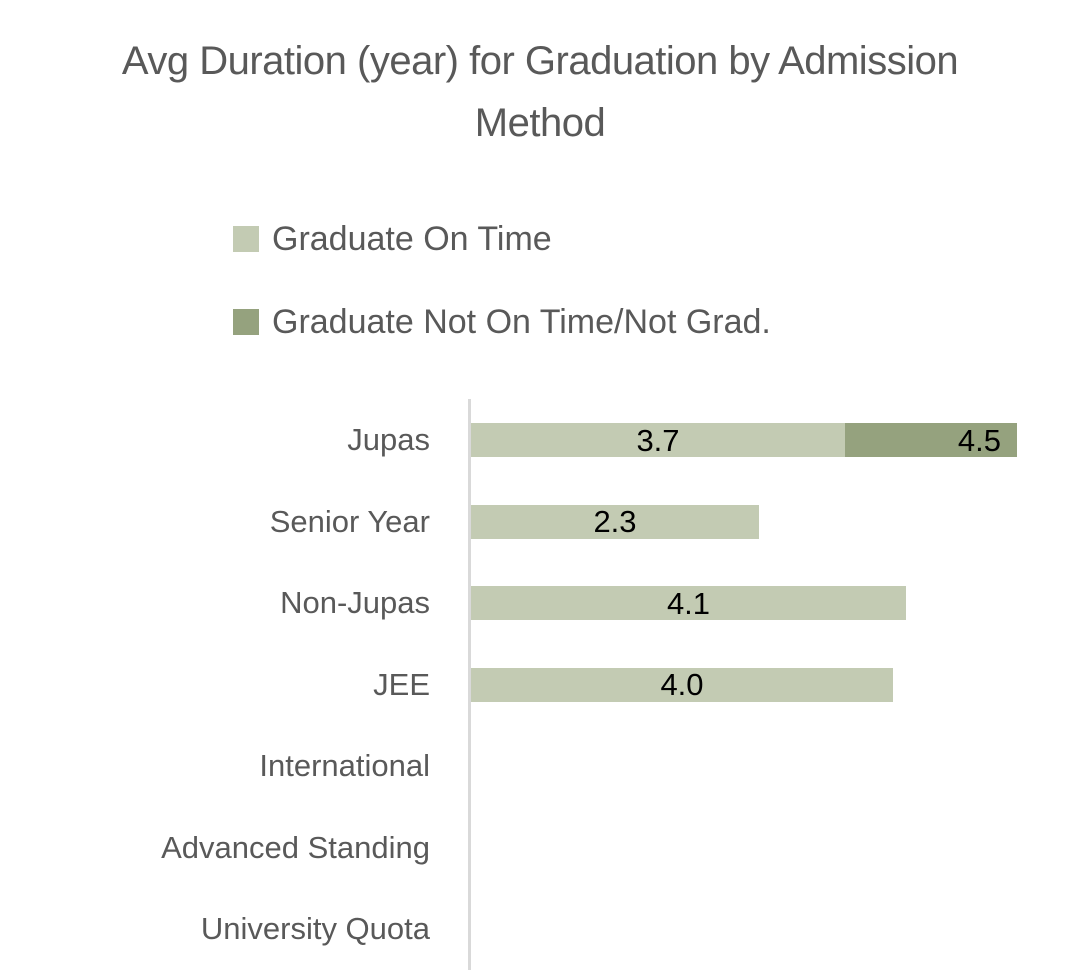  I want to click on legend-swatch-not-on-time-icon, so click(246, 322).